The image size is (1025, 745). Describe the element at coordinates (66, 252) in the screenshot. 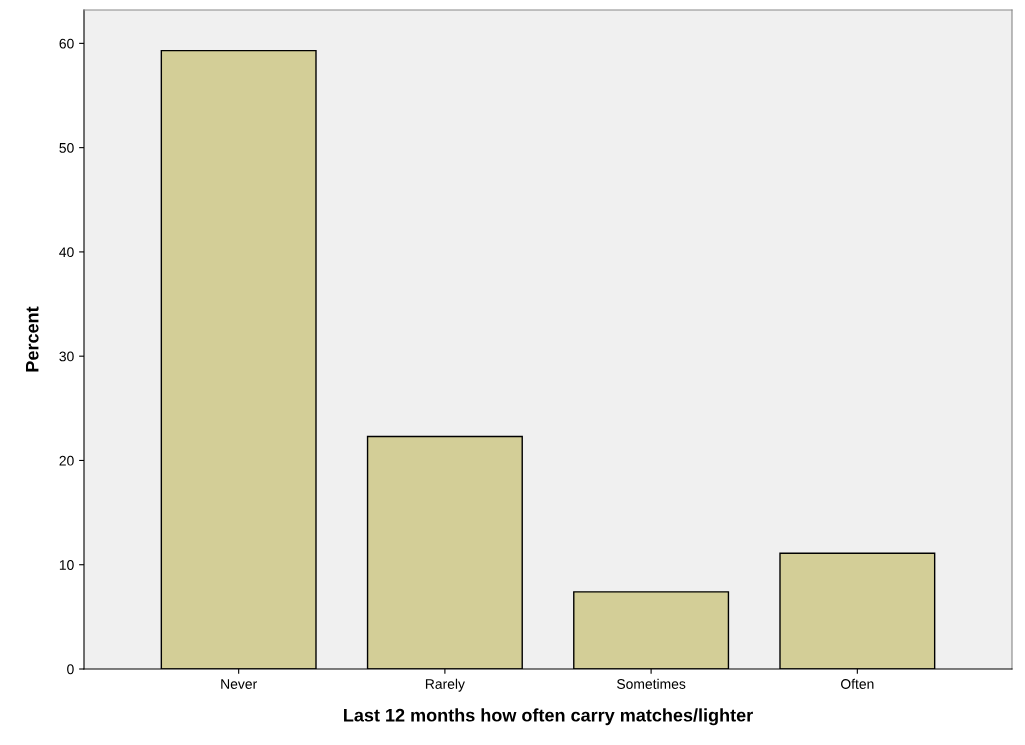

I see `y-tick-label: 40` at that location.